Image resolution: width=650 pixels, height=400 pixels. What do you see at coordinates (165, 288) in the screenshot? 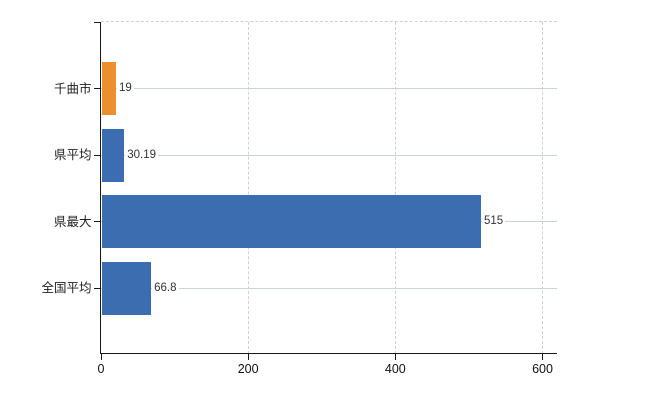
I see `bar-value-label: 66.8` at bounding box center [165, 288].